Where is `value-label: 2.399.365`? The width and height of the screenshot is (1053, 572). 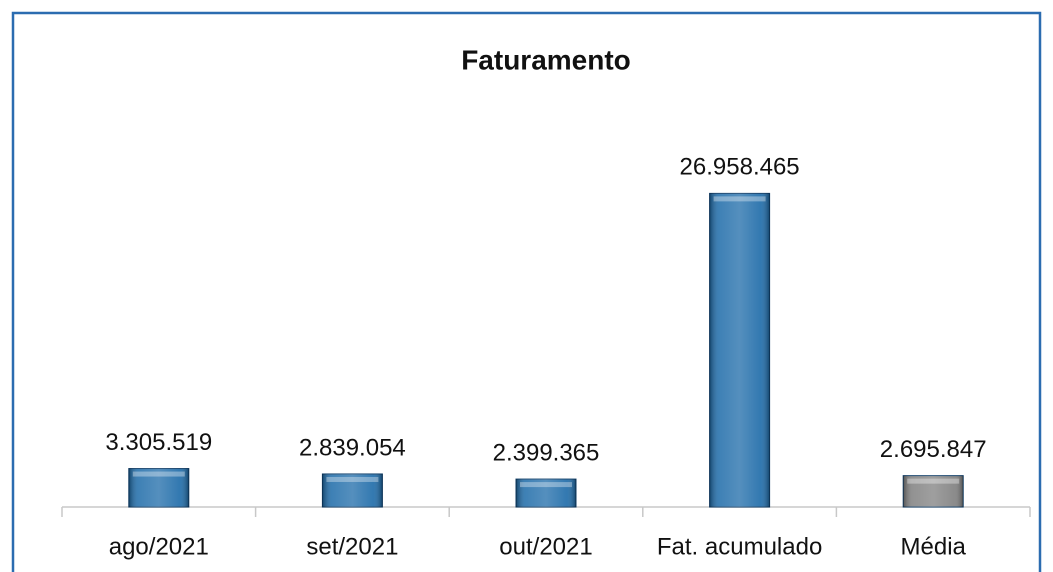 value-label: 2.399.365 is located at coordinates (546, 452).